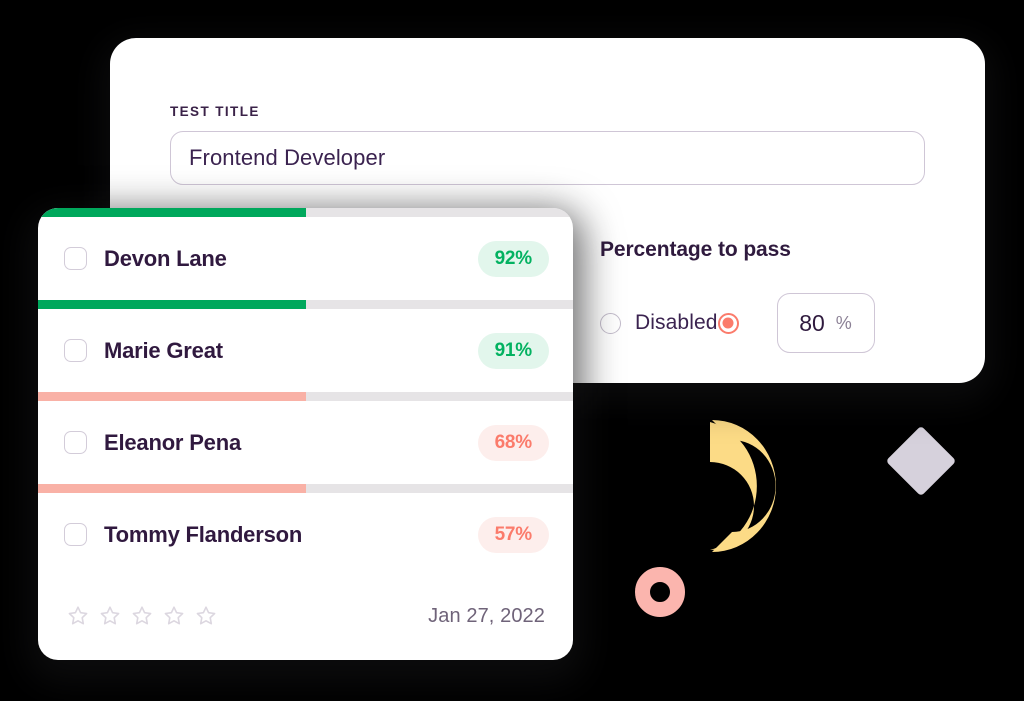 Image resolution: width=1024 pixels, height=701 pixels. What do you see at coordinates (676, 322) in the screenshot?
I see `radio-disabled-label: Disabled` at bounding box center [676, 322].